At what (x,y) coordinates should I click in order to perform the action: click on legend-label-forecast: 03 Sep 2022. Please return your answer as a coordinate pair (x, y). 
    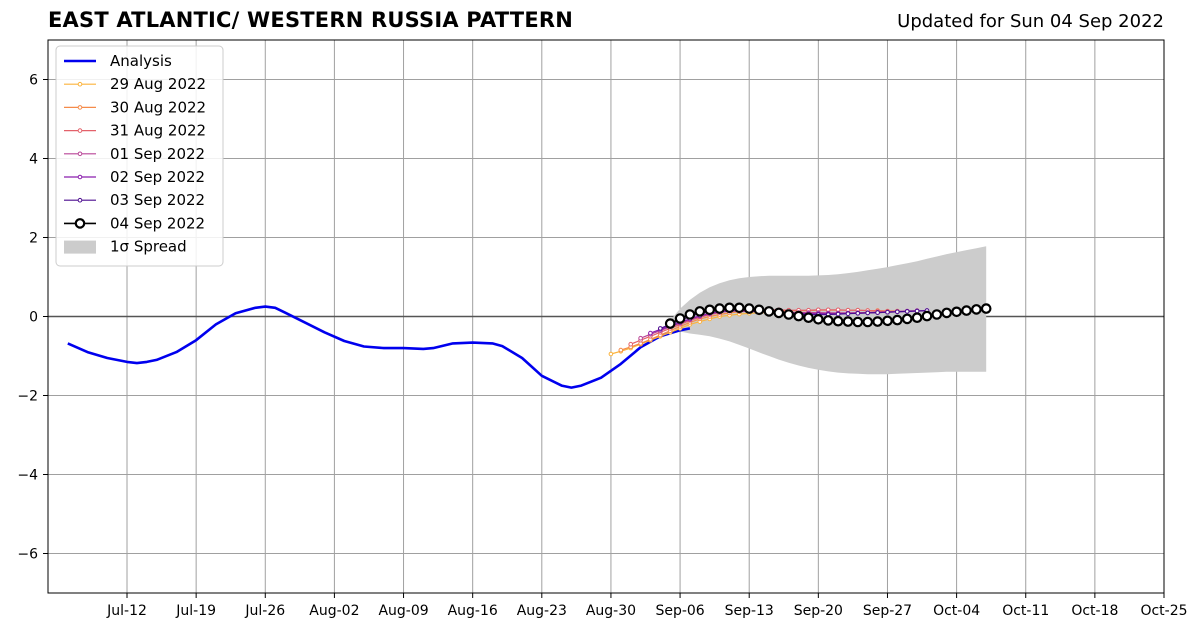
    Looking at the image, I should click on (157, 200).